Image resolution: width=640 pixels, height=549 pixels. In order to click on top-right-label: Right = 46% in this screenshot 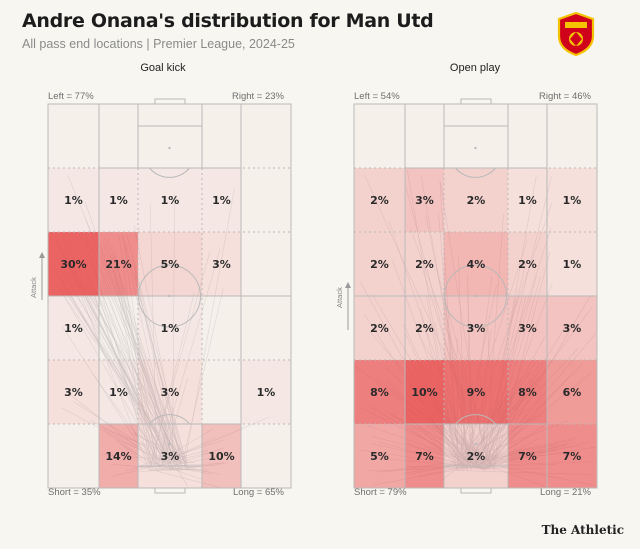, I will do `click(565, 96)`.